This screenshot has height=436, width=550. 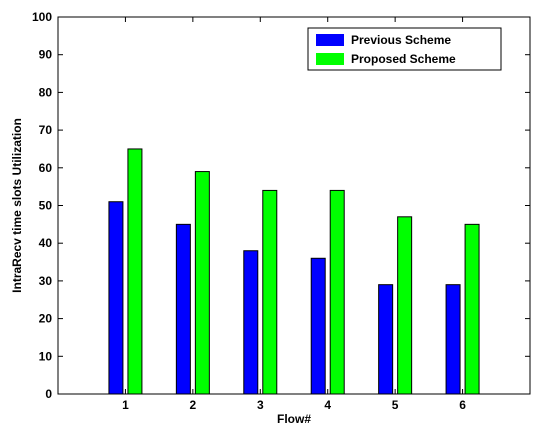 What do you see at coordinates (17, 205) in the screenshot?
I see `y-axis-label: IntraRecv time slots Utilization` at bounding box center [17, 205].